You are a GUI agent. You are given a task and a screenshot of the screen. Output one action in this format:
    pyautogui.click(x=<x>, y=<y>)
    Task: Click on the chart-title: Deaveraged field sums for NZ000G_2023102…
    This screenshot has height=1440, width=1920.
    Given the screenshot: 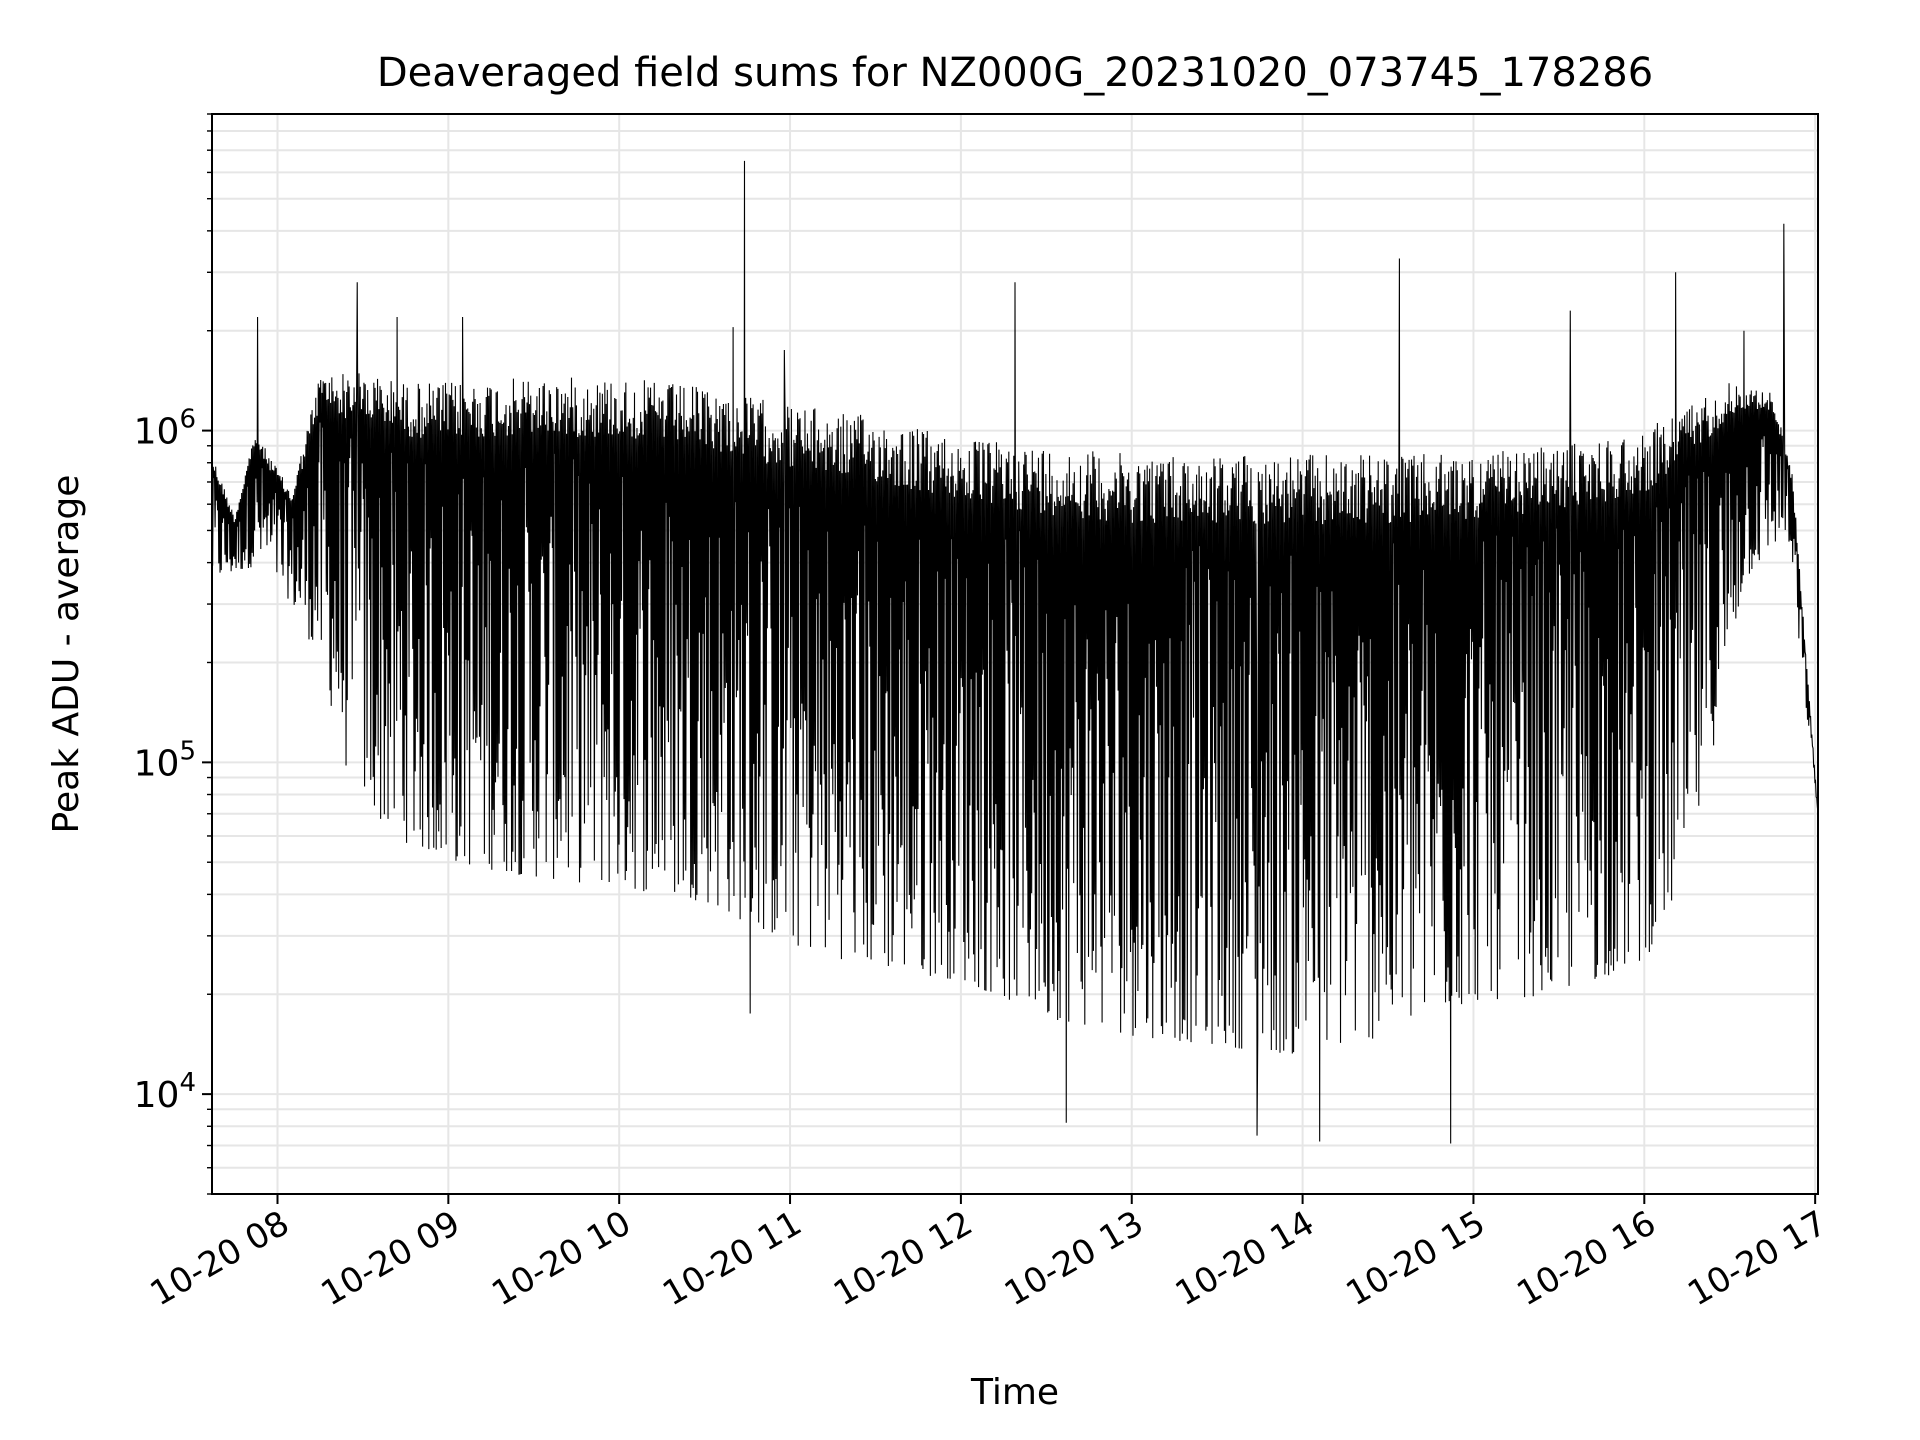 What is the action you would take?
    pyautogui.click(x=1015, y=73)
    